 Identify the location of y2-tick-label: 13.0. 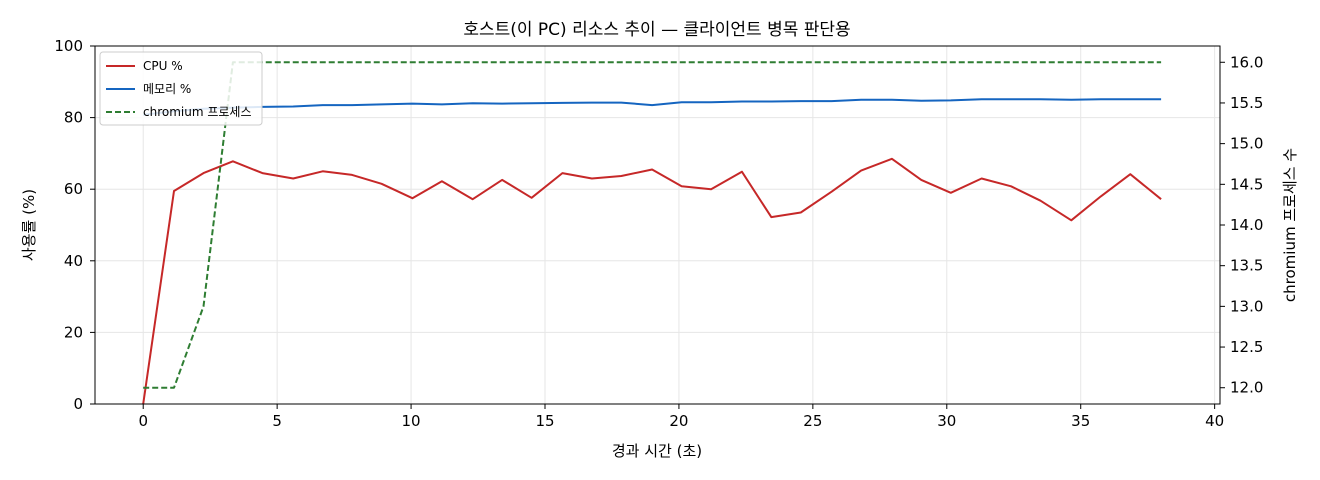
(1246, 306).